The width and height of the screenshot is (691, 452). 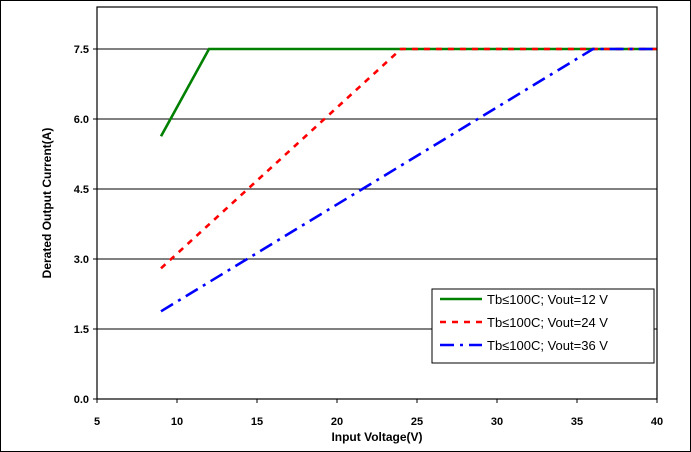 I want to click on x-tick-label: 15, so click(x=257, y=422).